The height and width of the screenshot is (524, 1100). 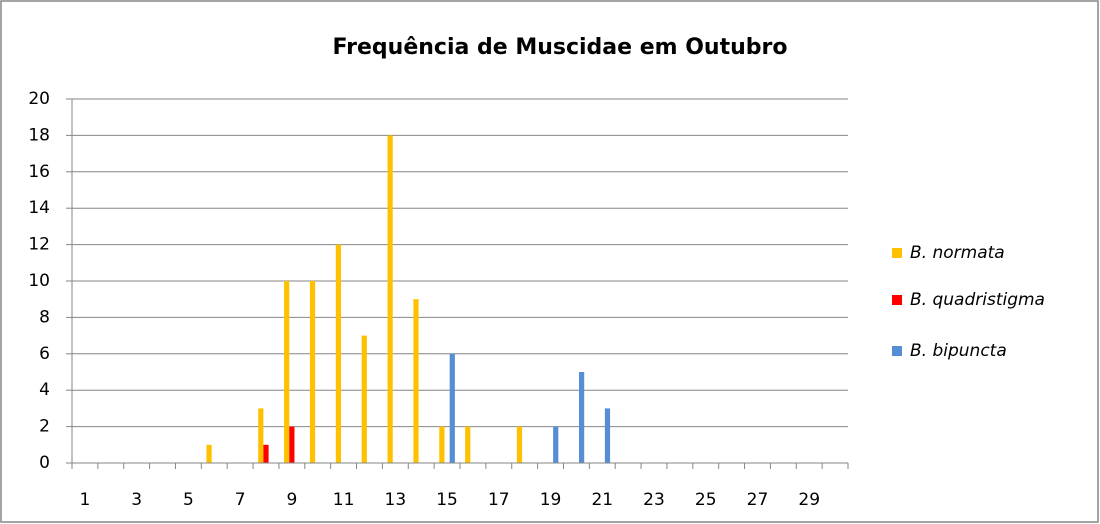 I want to click on y-tick-label: 6, so click(x=44, y=354).